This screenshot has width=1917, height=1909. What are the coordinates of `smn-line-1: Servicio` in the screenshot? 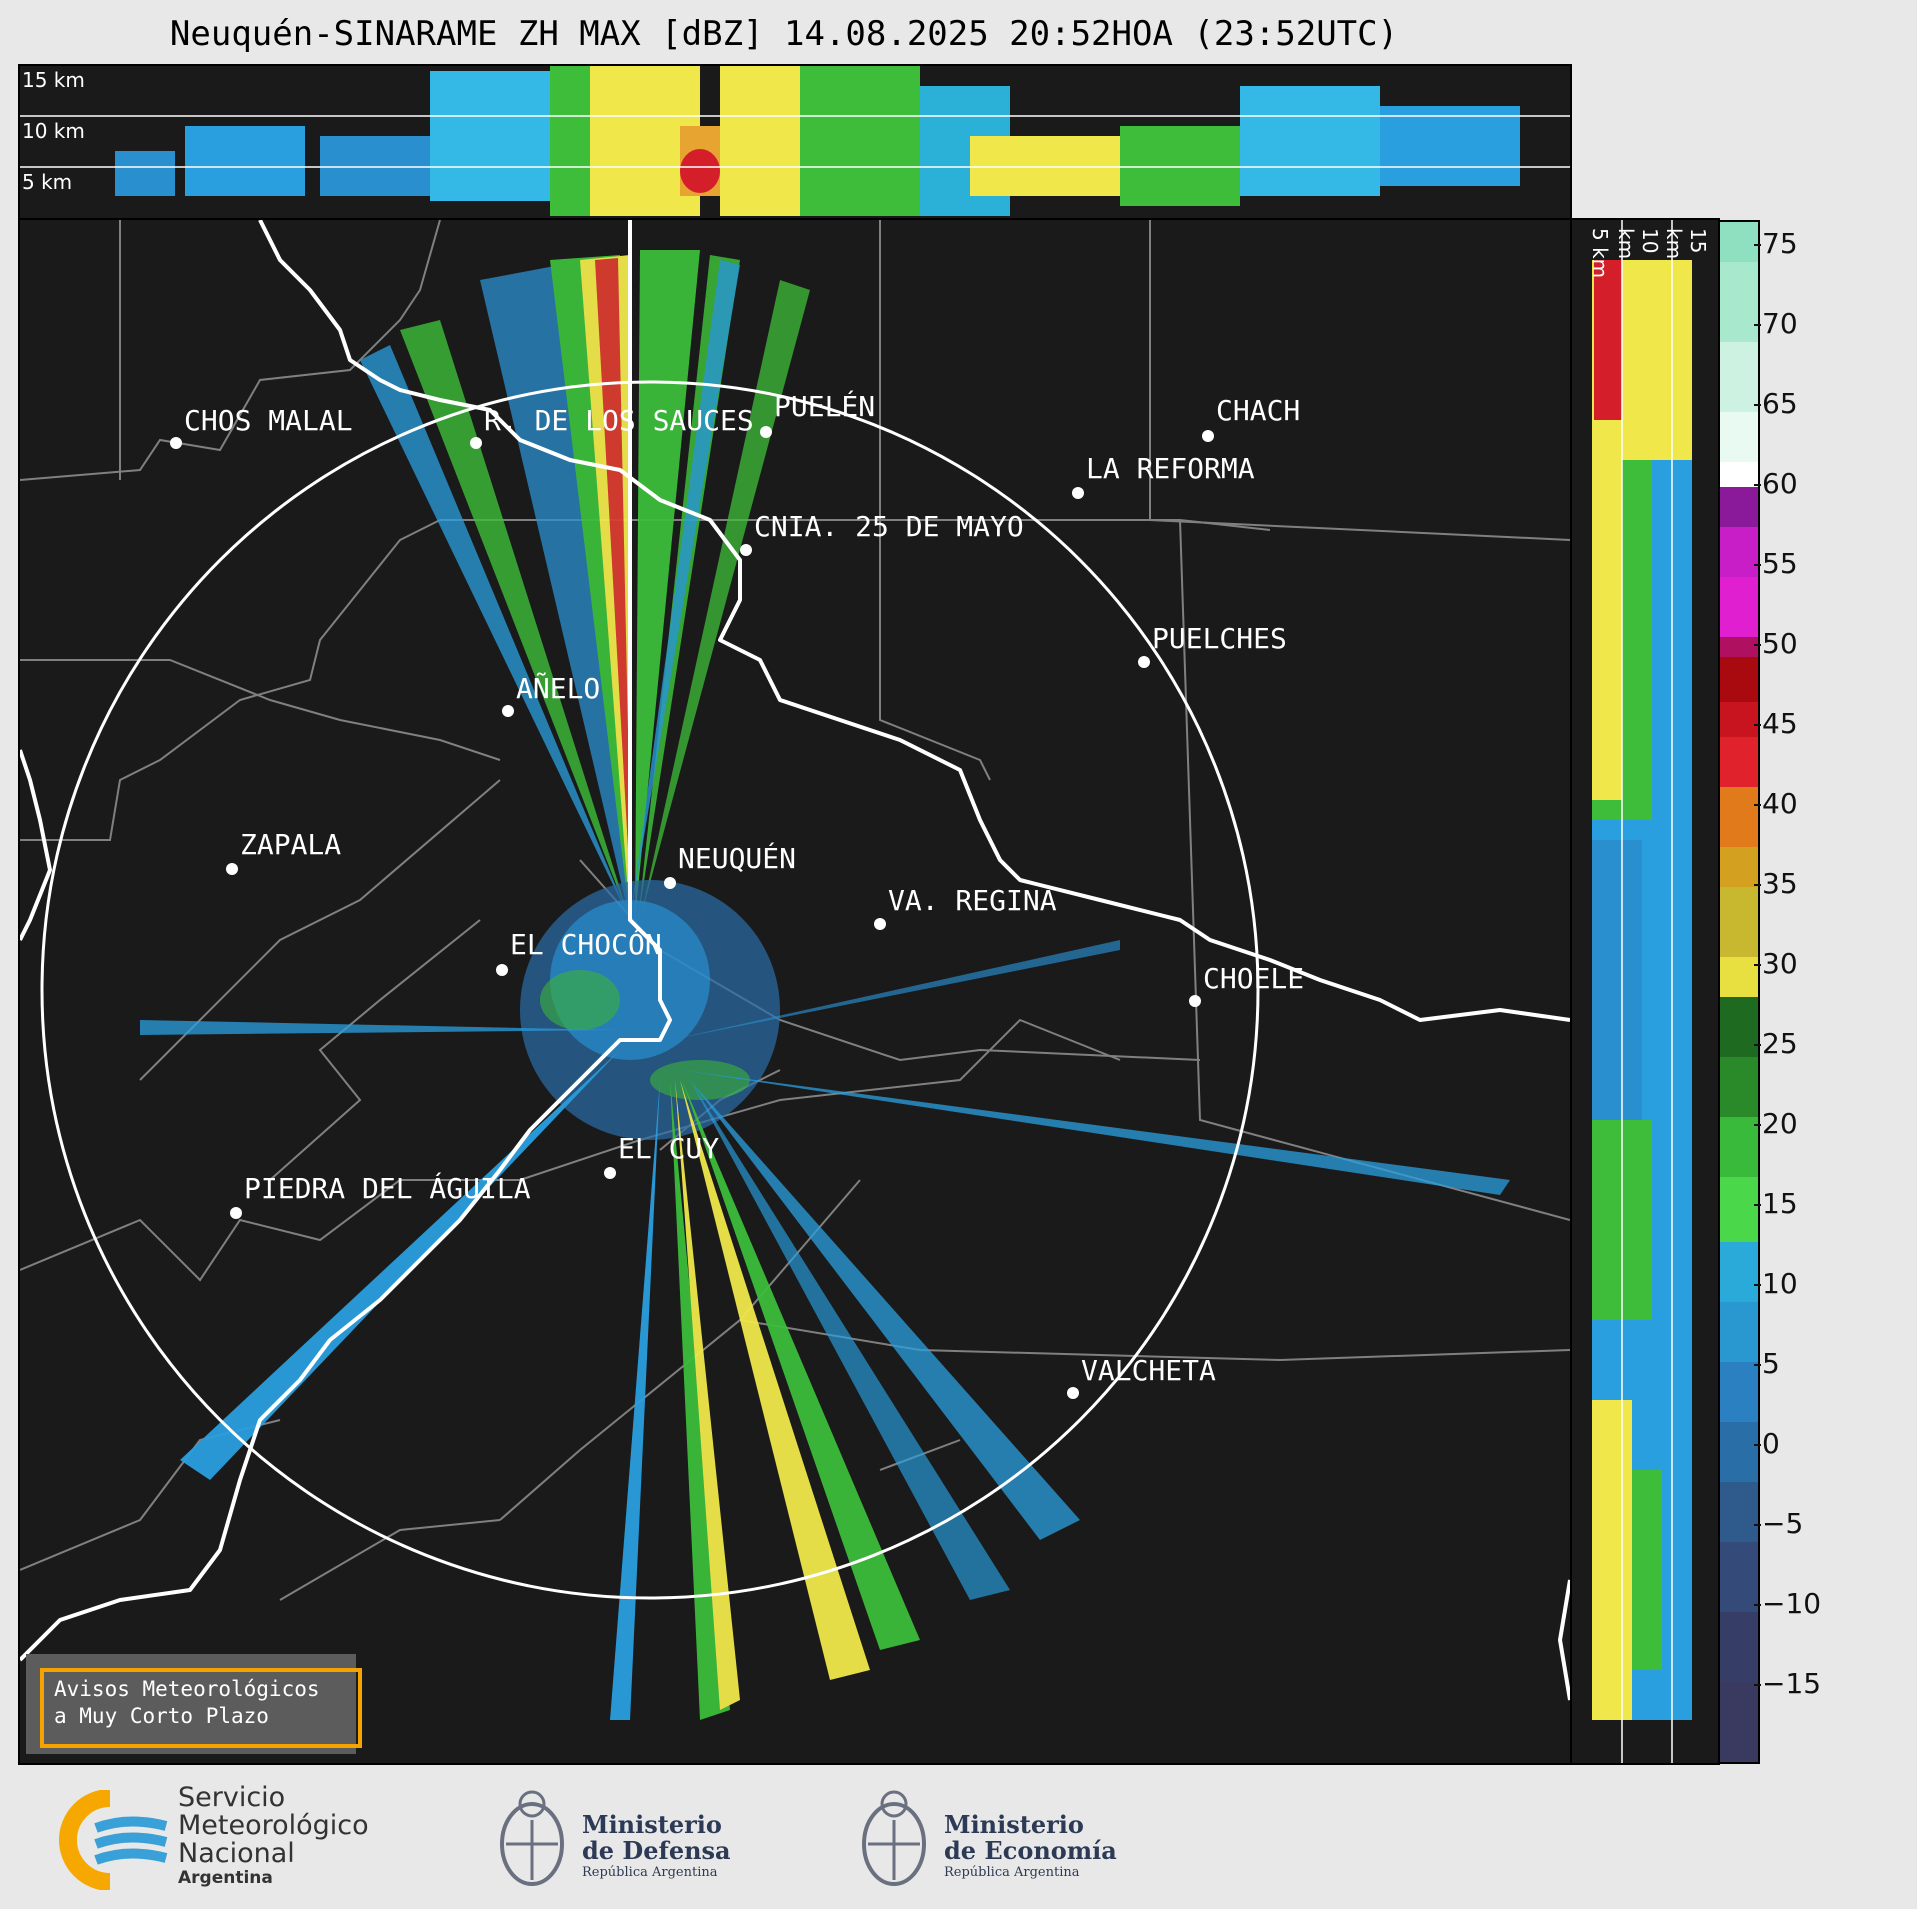 It's located at (232, 1797).